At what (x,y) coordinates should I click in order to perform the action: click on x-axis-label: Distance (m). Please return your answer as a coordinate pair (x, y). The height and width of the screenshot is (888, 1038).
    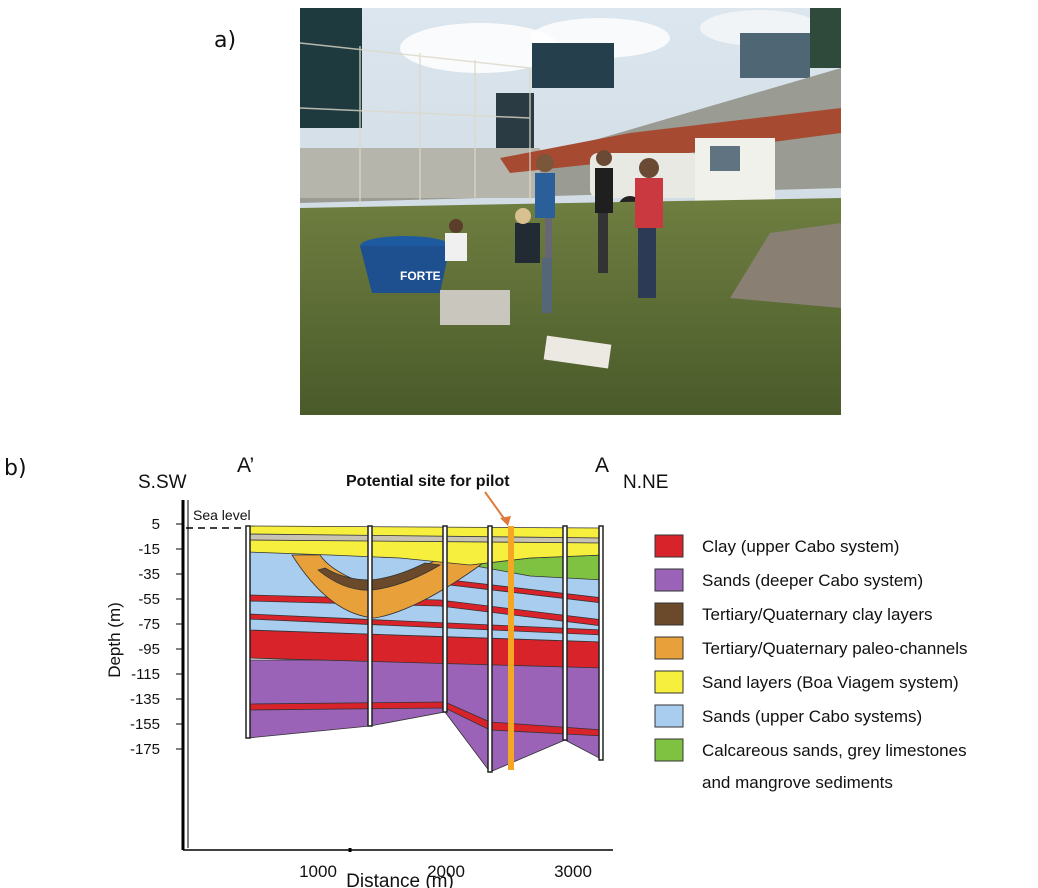
    Looking at the image, I should click on (400, 879).